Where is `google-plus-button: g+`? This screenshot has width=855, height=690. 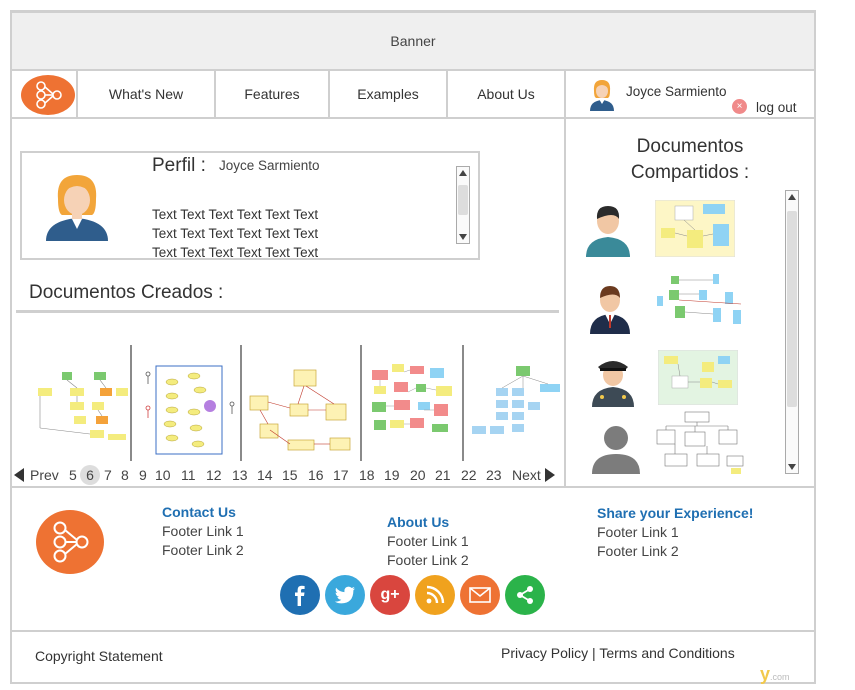
google-plus-button: g+ is located at coordinates (390, 595).